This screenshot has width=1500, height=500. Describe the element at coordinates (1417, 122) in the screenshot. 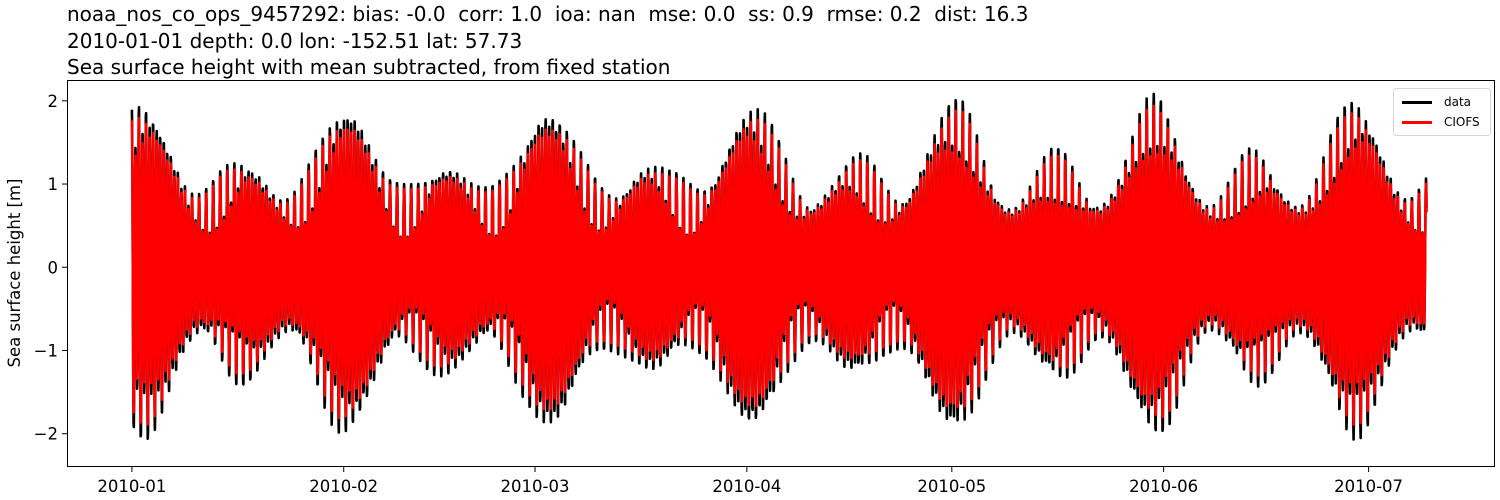

I see `legend-swatch-ciofs` at that location.